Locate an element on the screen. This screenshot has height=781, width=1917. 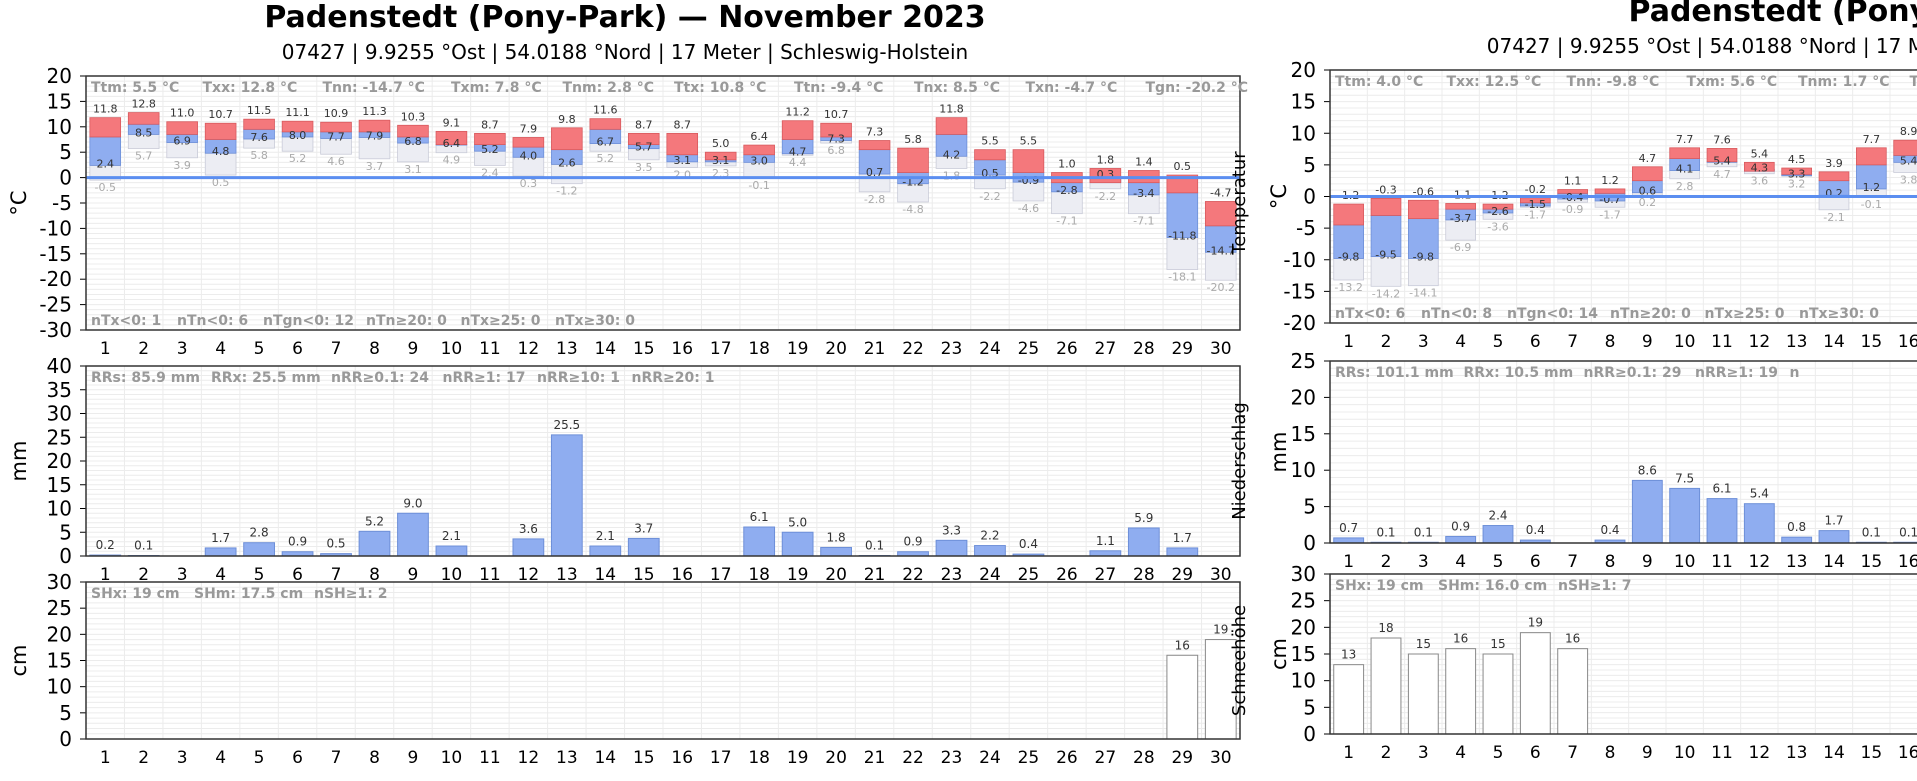
x-tick-label: 2 is located at coordinates (1386, 342).